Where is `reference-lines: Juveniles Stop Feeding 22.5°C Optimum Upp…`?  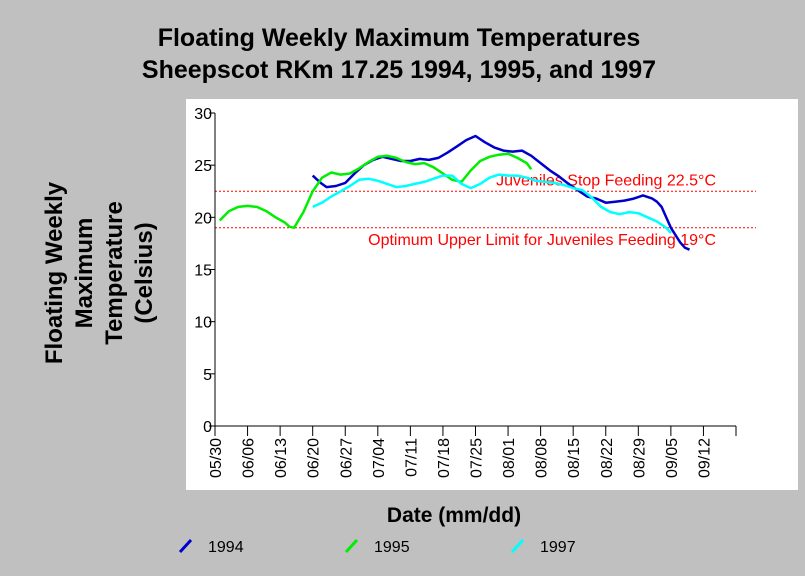 reference-lines: Juveniles Stop Feeding 22.5°C Optimum Upp… is located at coordinates (485, 210).